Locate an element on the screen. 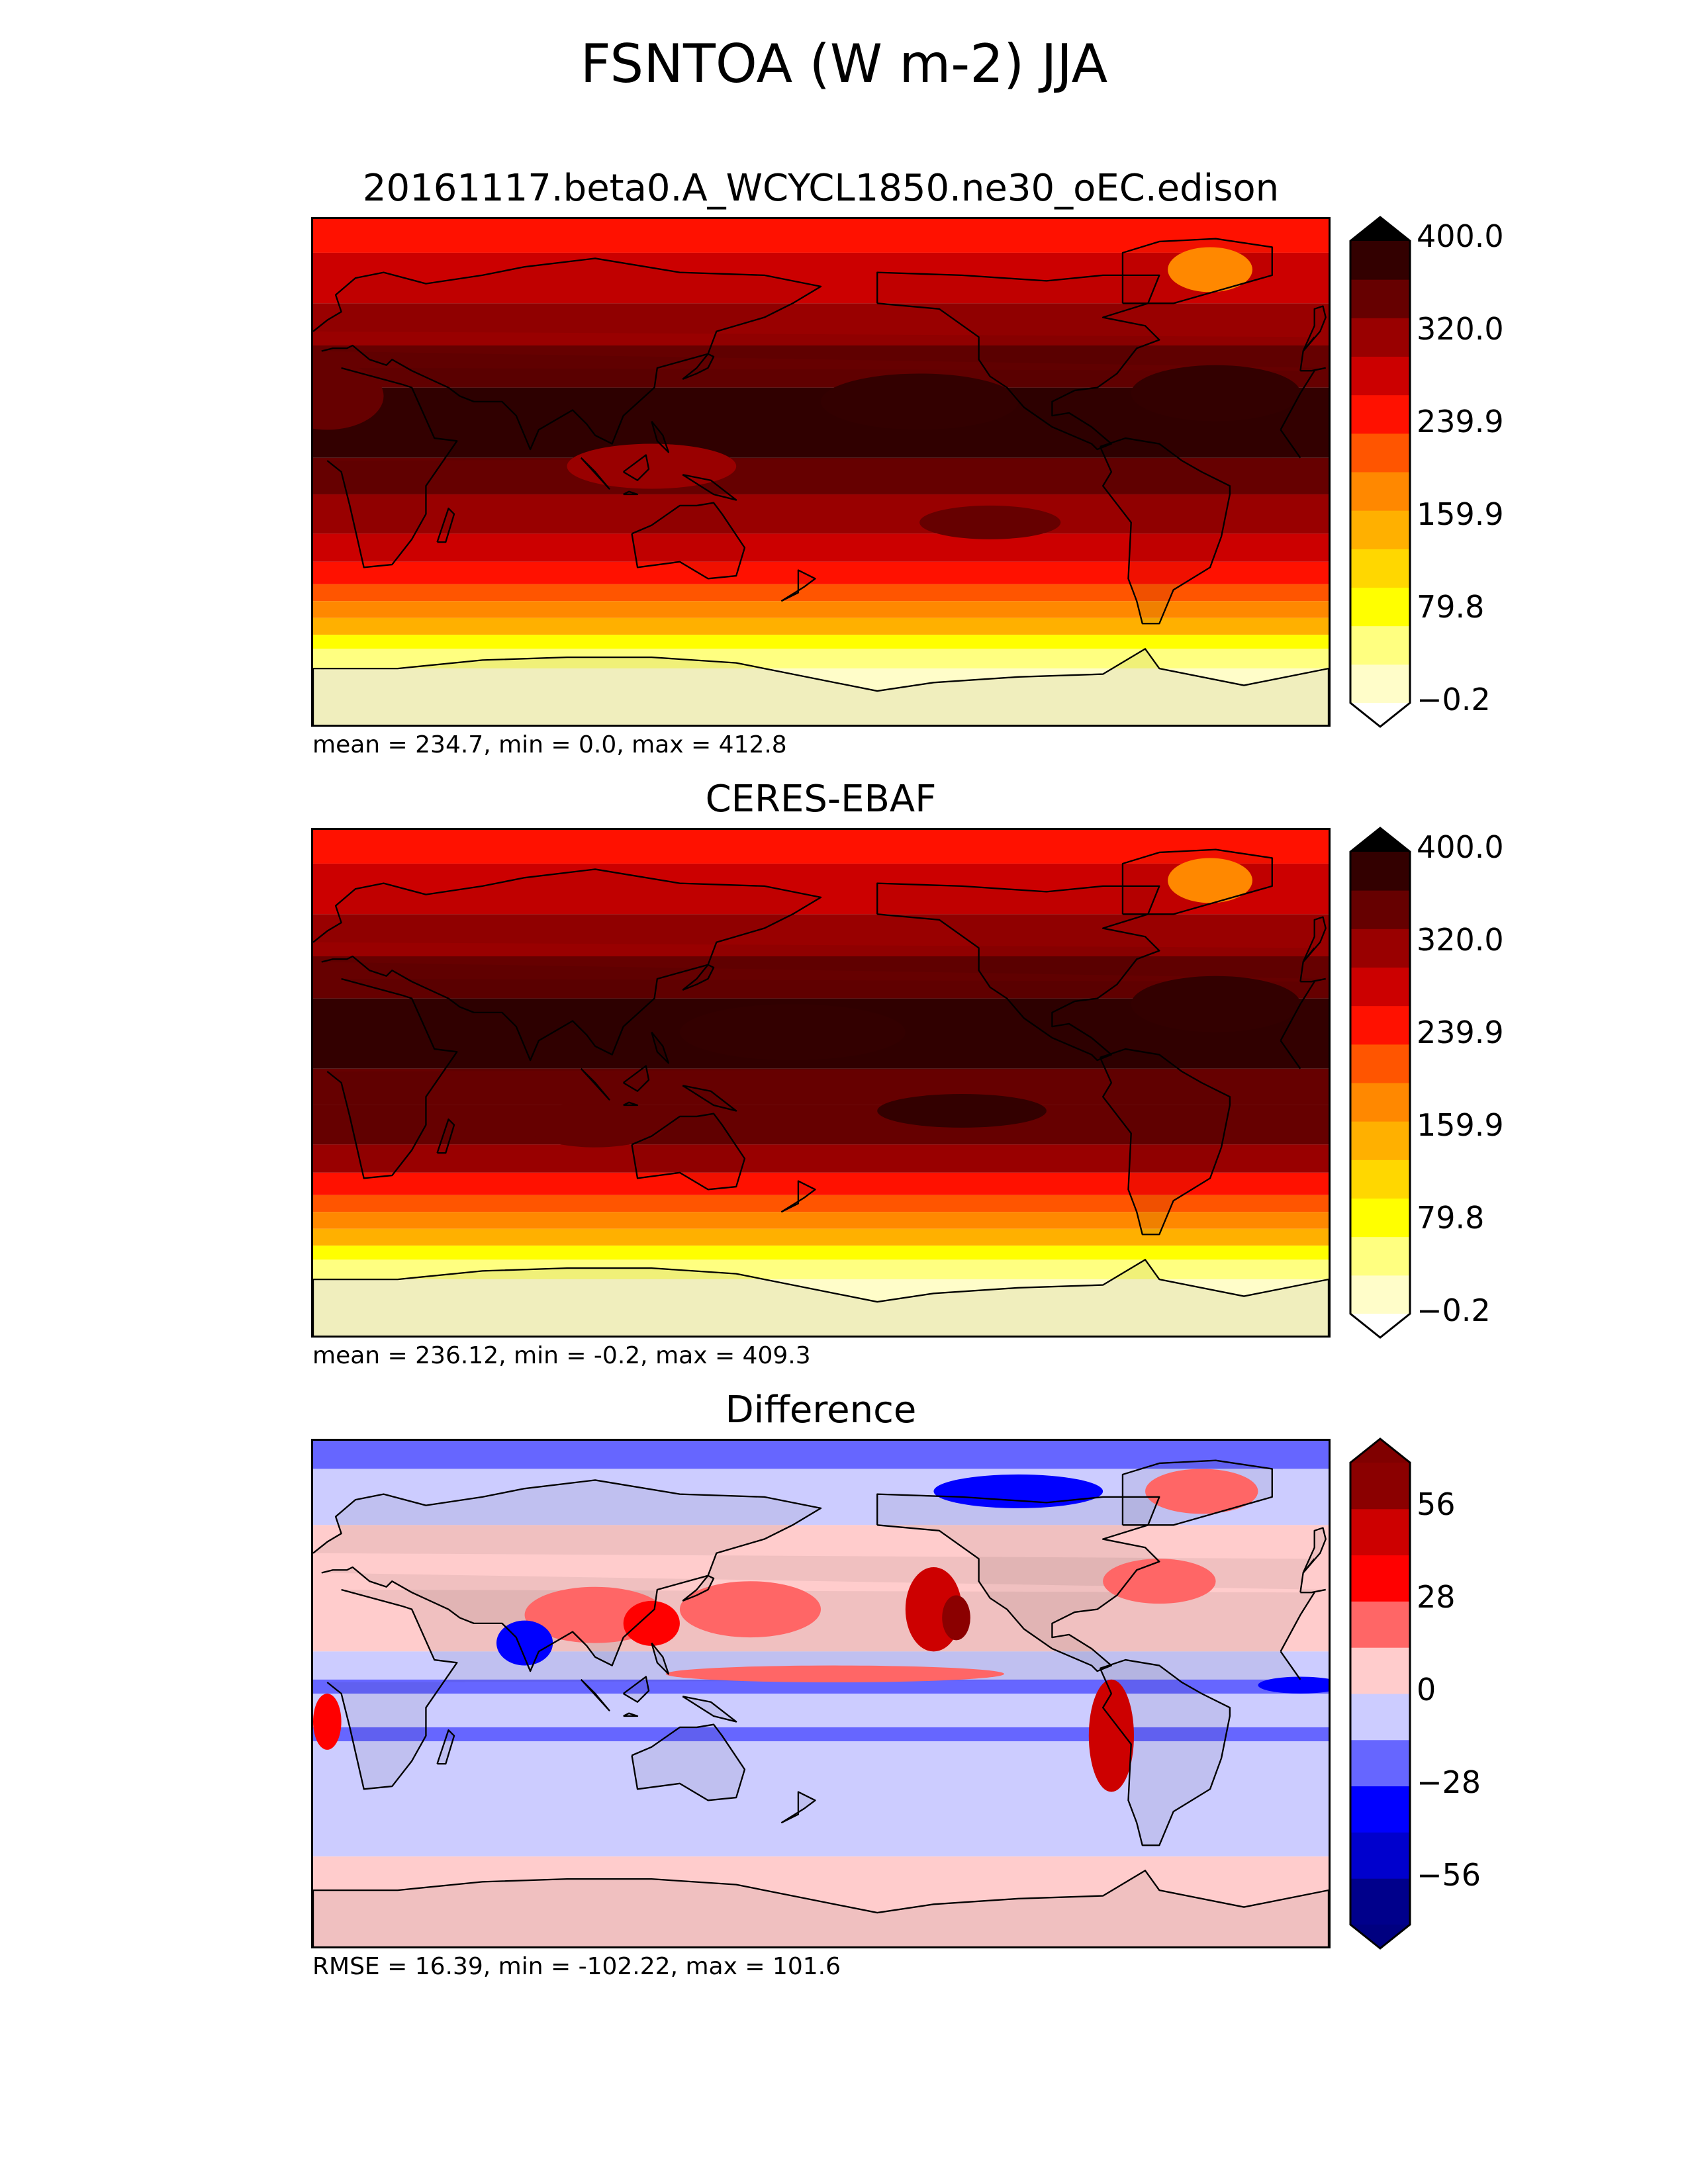 This screenshot has height=2184, width=1688. stats-test: mean = 234.7, min = 0.0, max = 412.8 is located at coordinates (549, 744).